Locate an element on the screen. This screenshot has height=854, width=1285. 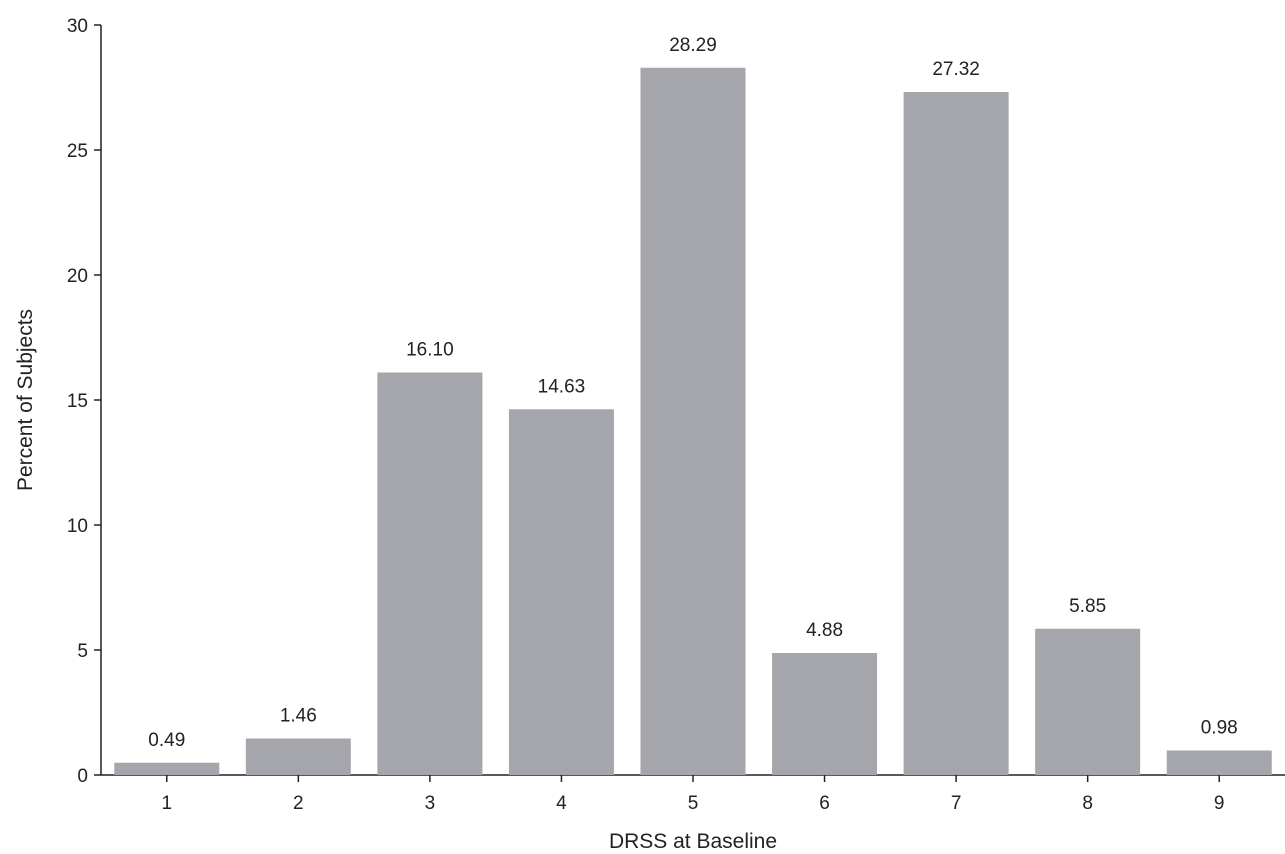
bar-value-label: 4.88 is located at coordinates (824, 630).